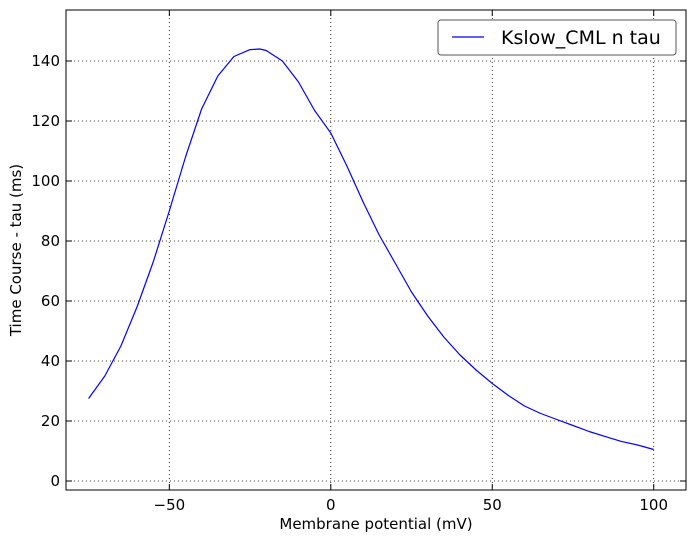 This screenshot has height=546, width=696. I want to click on y-tick-label: 100, so click(45, 181).